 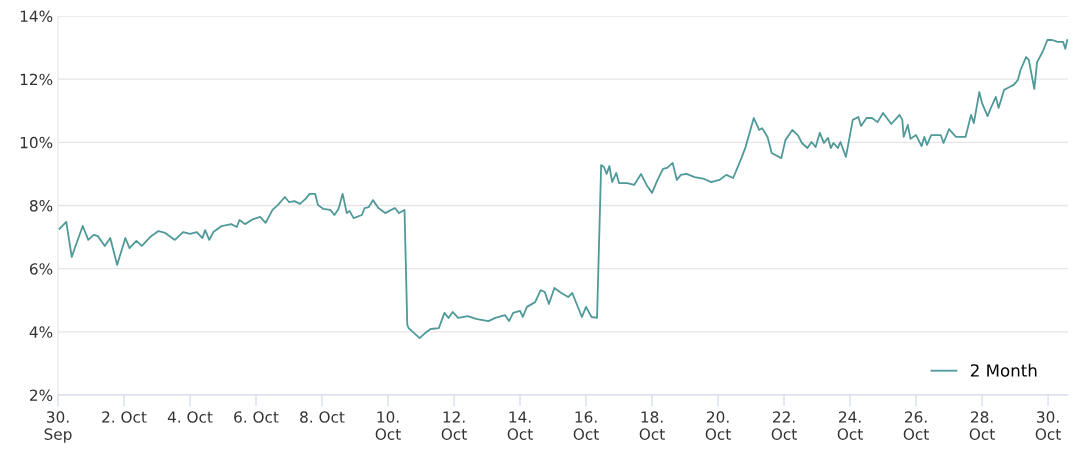 What do you see at coordinates (256, 417) in the screenshot?
I see `x-tick-label: 6. Oct` at bounding box center [256, 417].